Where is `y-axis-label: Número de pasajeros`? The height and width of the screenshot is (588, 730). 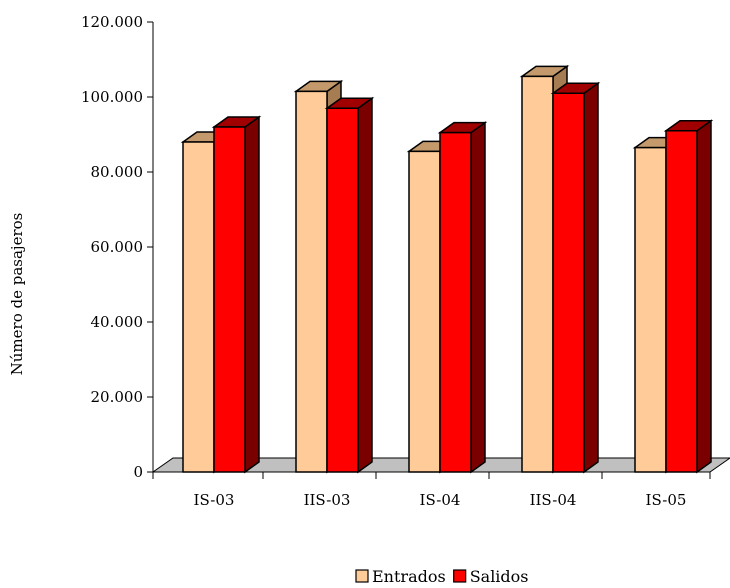 y-axis-label: Número de pasajeros is located at coordinates (17, 294).